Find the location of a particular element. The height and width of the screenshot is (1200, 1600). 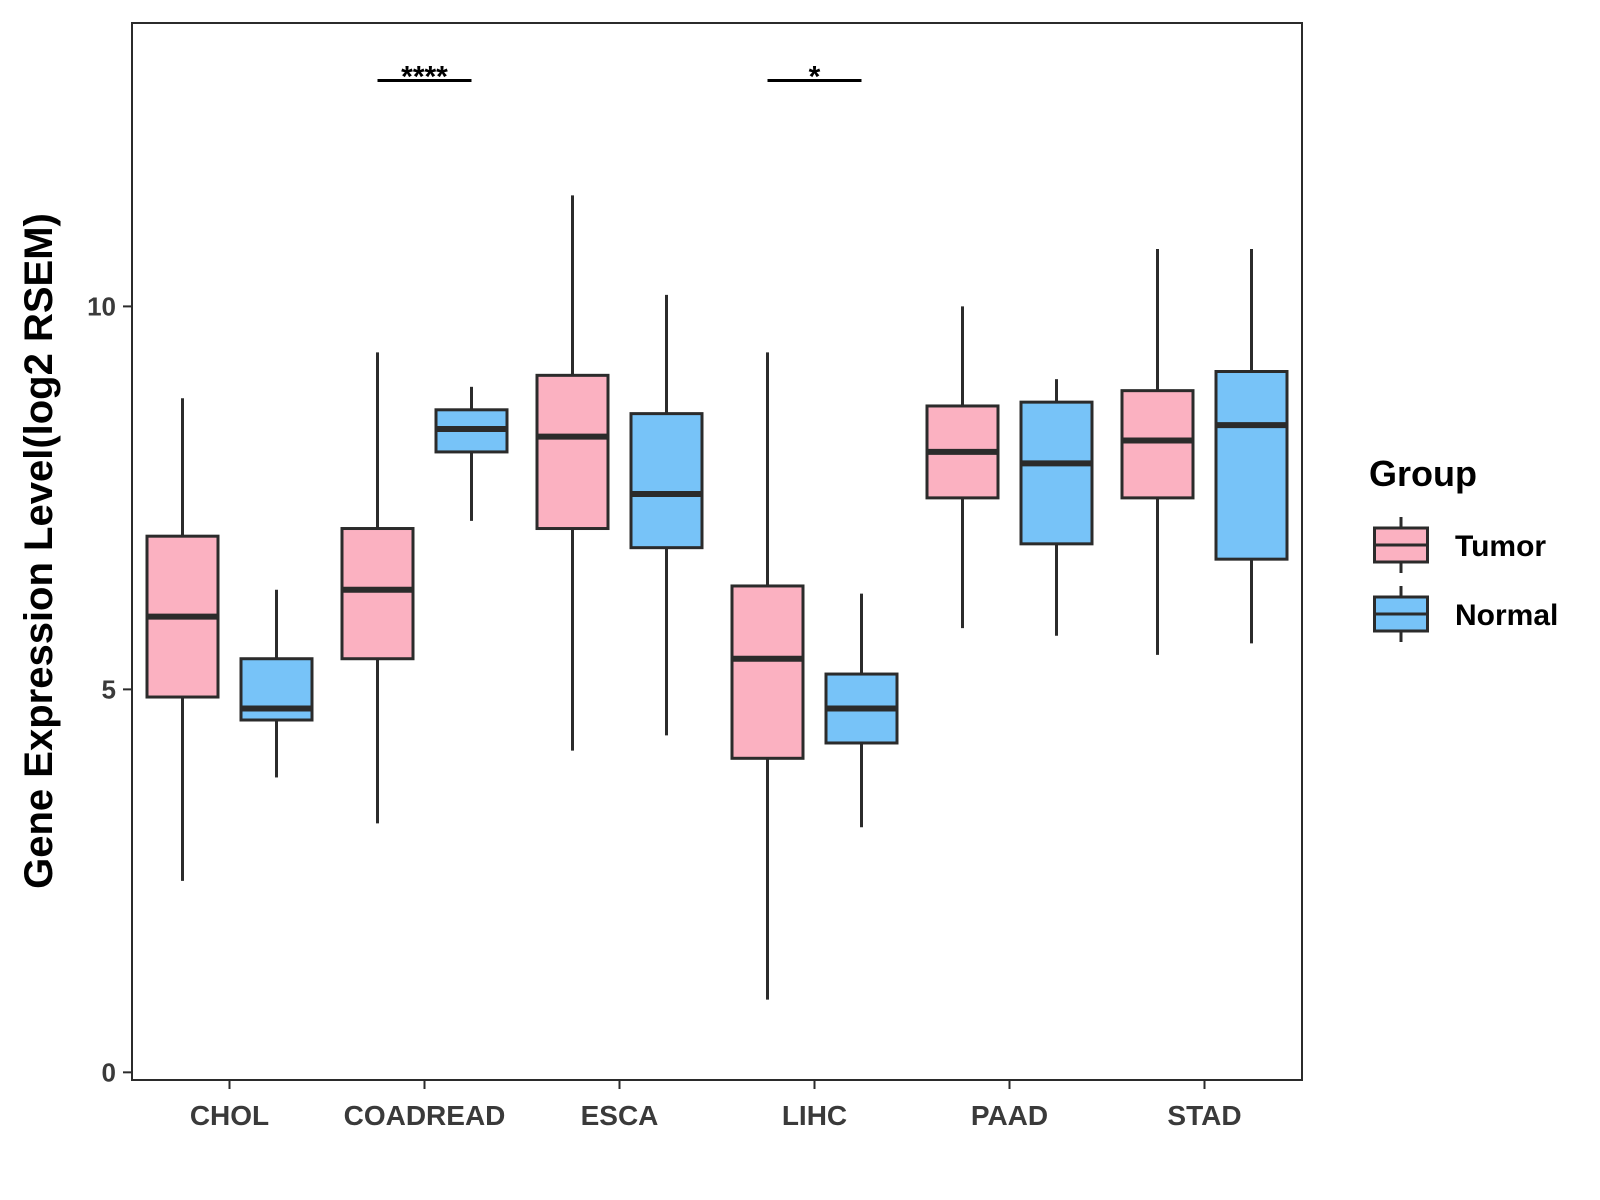

box-tumor-chol is located at coordinates (182, 639).